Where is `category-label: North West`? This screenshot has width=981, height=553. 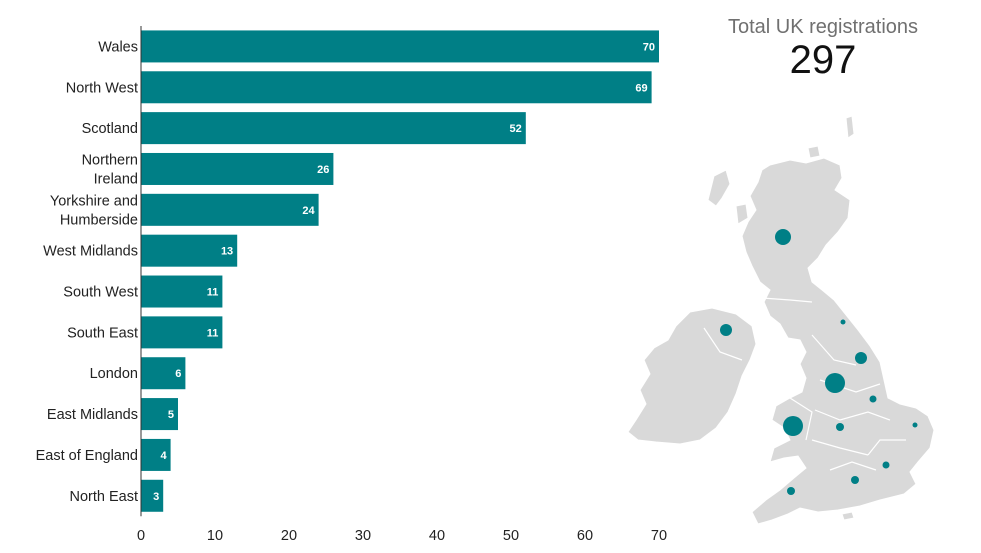 category-label: North West is located at coordinates (102, 88).